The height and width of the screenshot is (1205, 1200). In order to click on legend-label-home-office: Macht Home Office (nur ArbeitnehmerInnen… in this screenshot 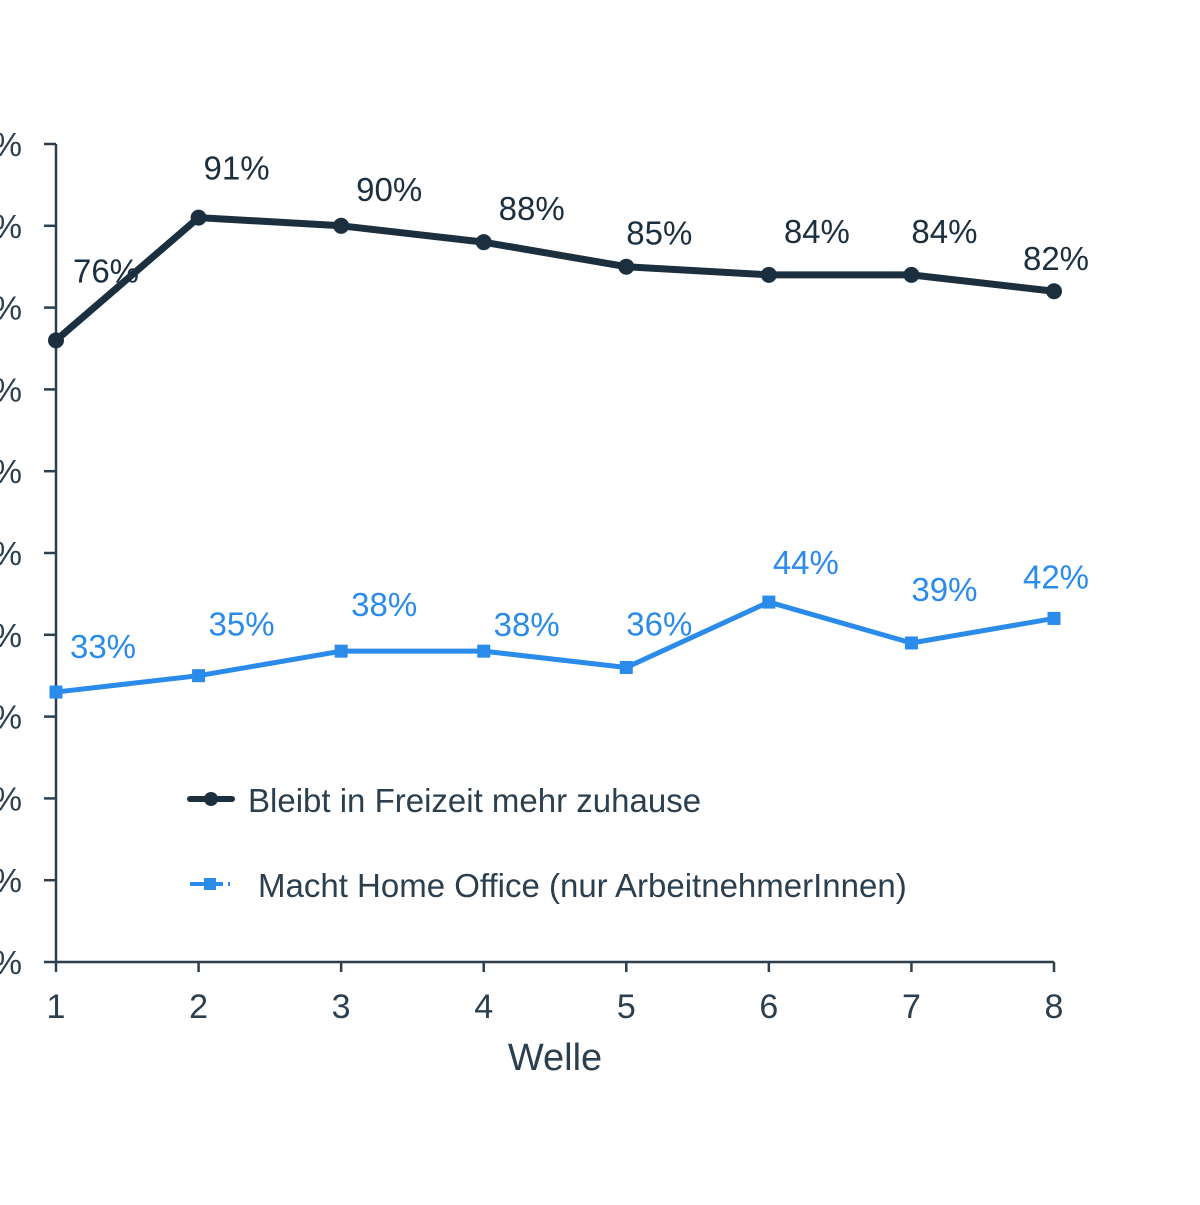, I will do `click(582, 885)`.